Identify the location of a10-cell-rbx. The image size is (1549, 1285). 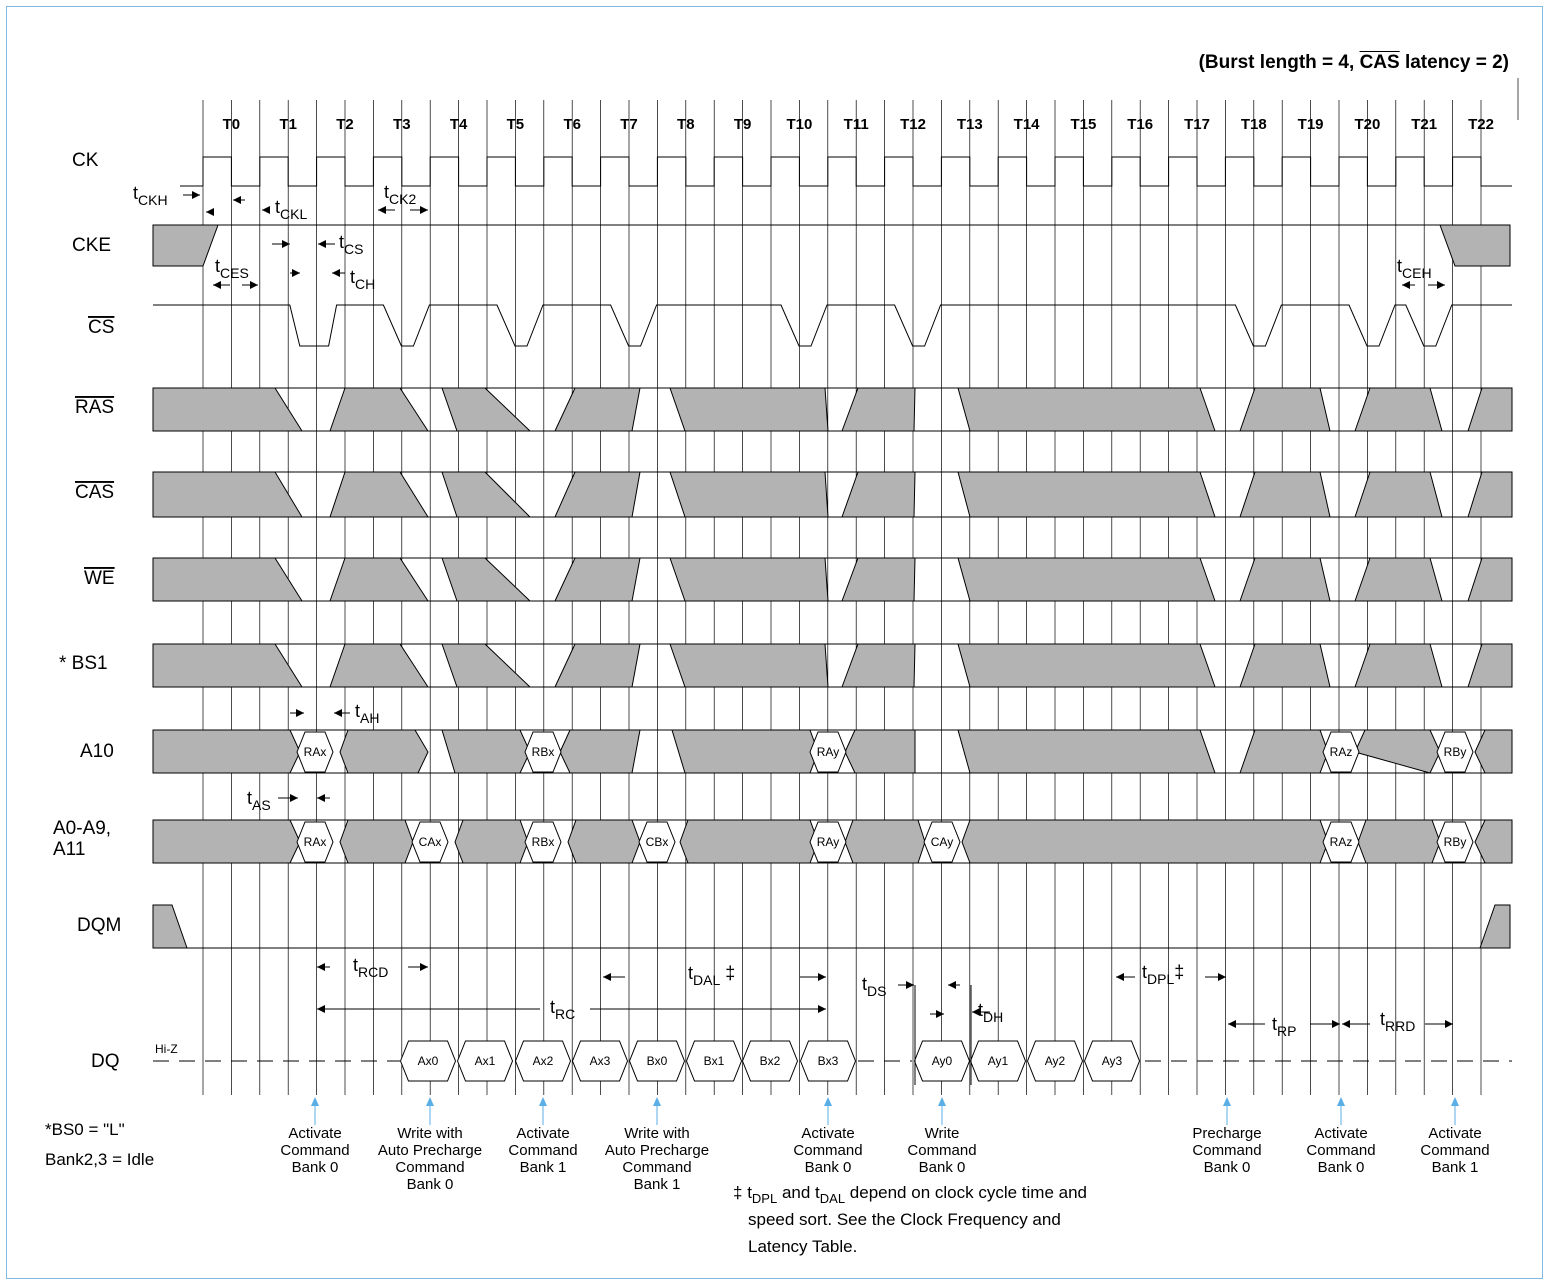
(543, 752).